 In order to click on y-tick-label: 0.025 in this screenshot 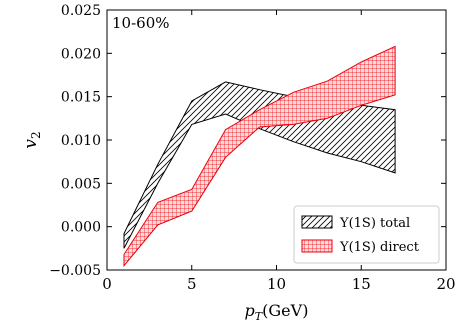, I will do `click(81, 11)`.